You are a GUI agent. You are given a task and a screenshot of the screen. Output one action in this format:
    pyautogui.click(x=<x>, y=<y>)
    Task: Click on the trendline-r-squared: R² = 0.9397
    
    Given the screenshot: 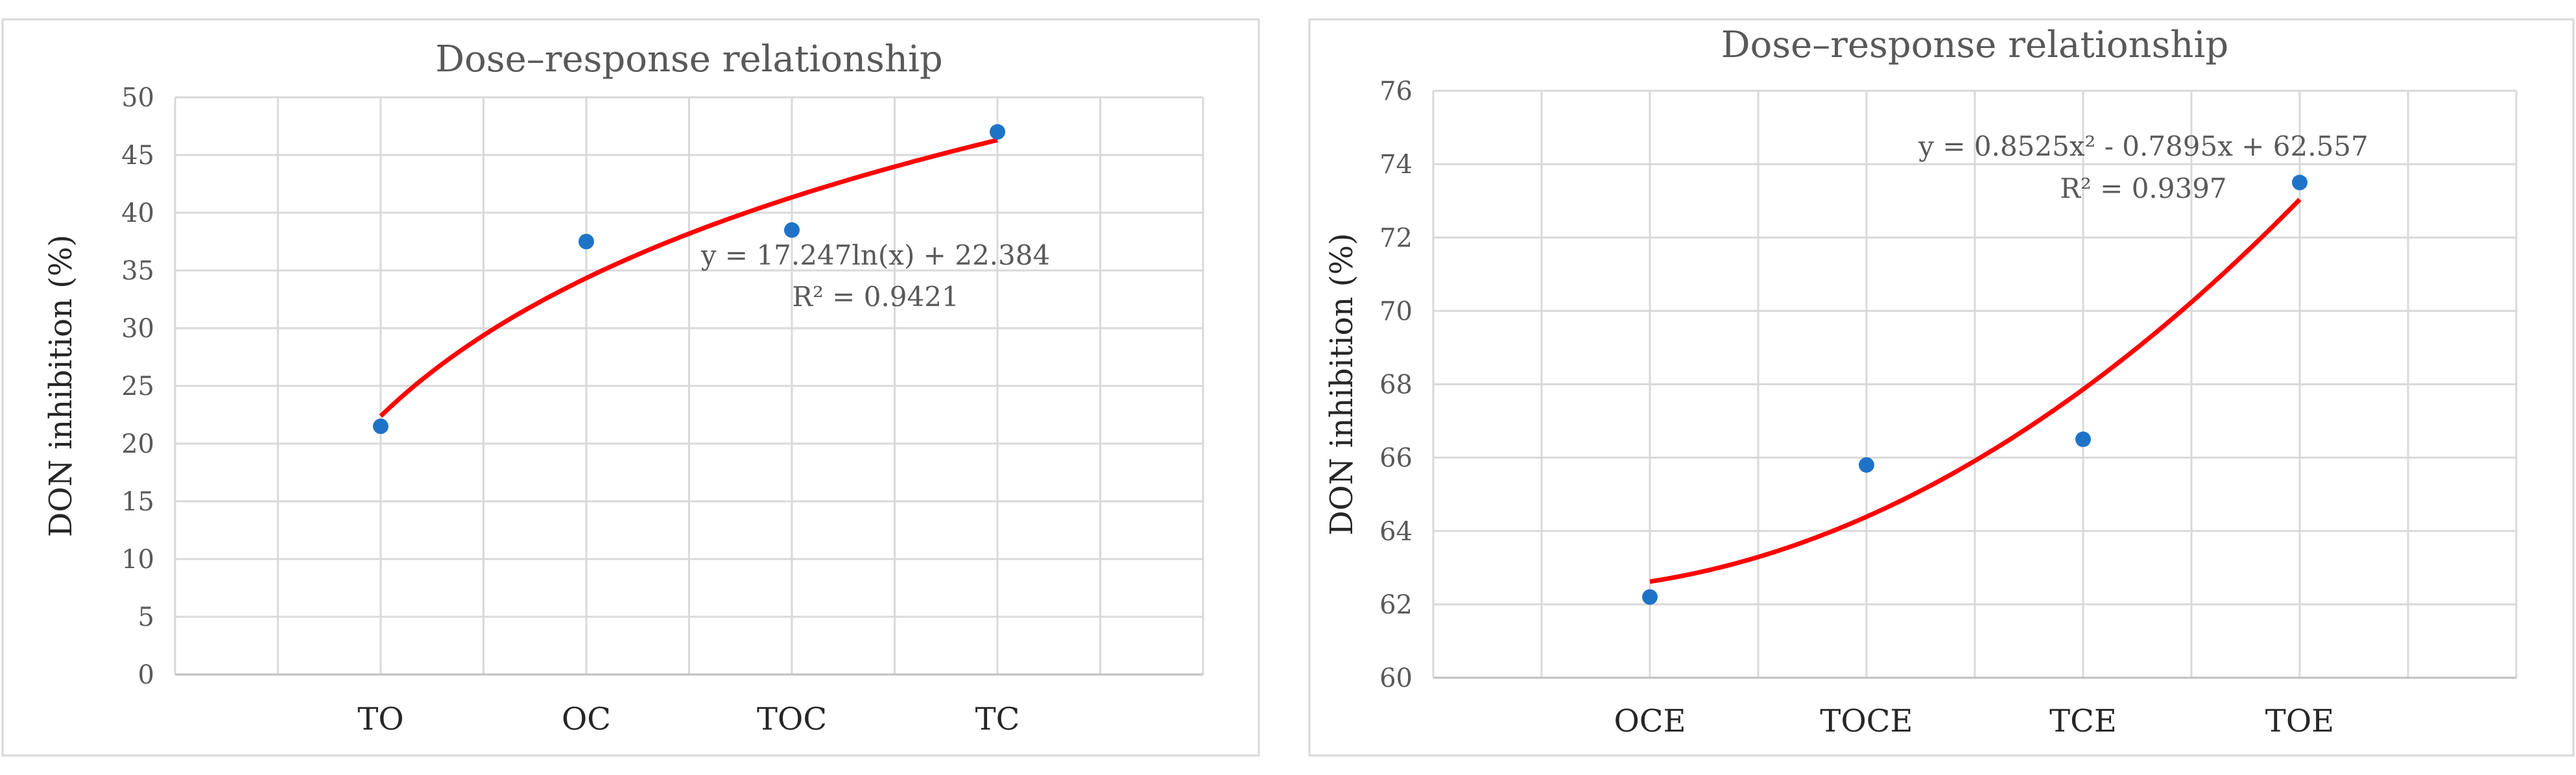 What is the action you would take?
    pyautogui.click(x=2143, y=188)
    